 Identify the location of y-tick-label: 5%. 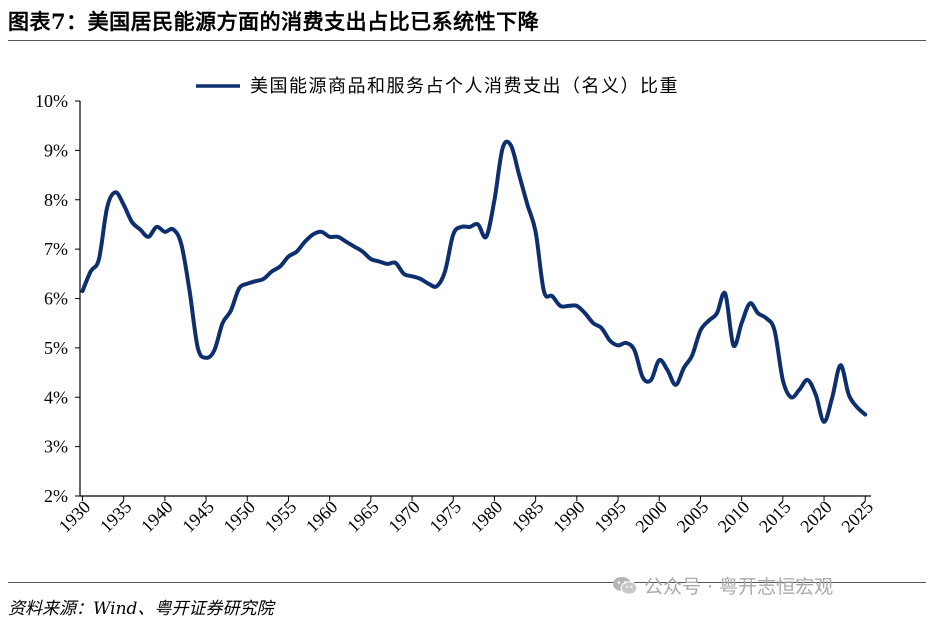
(56, 348).